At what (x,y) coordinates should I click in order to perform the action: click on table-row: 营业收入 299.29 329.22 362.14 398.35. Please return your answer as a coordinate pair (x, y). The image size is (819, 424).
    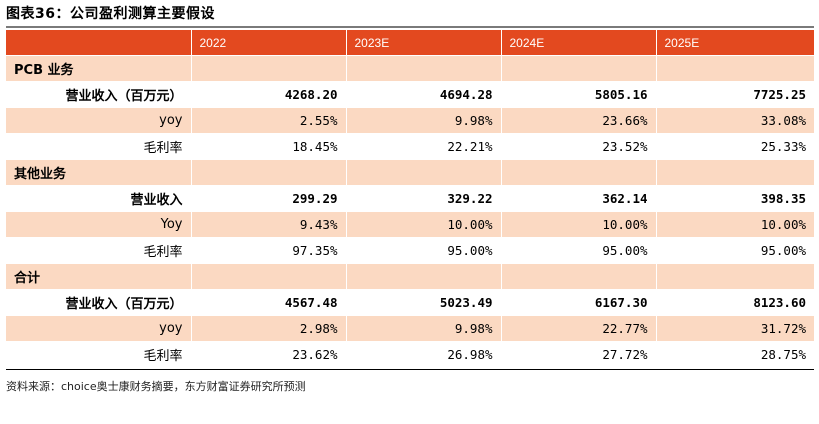
    Looking at the image, I should click on (410, 198).